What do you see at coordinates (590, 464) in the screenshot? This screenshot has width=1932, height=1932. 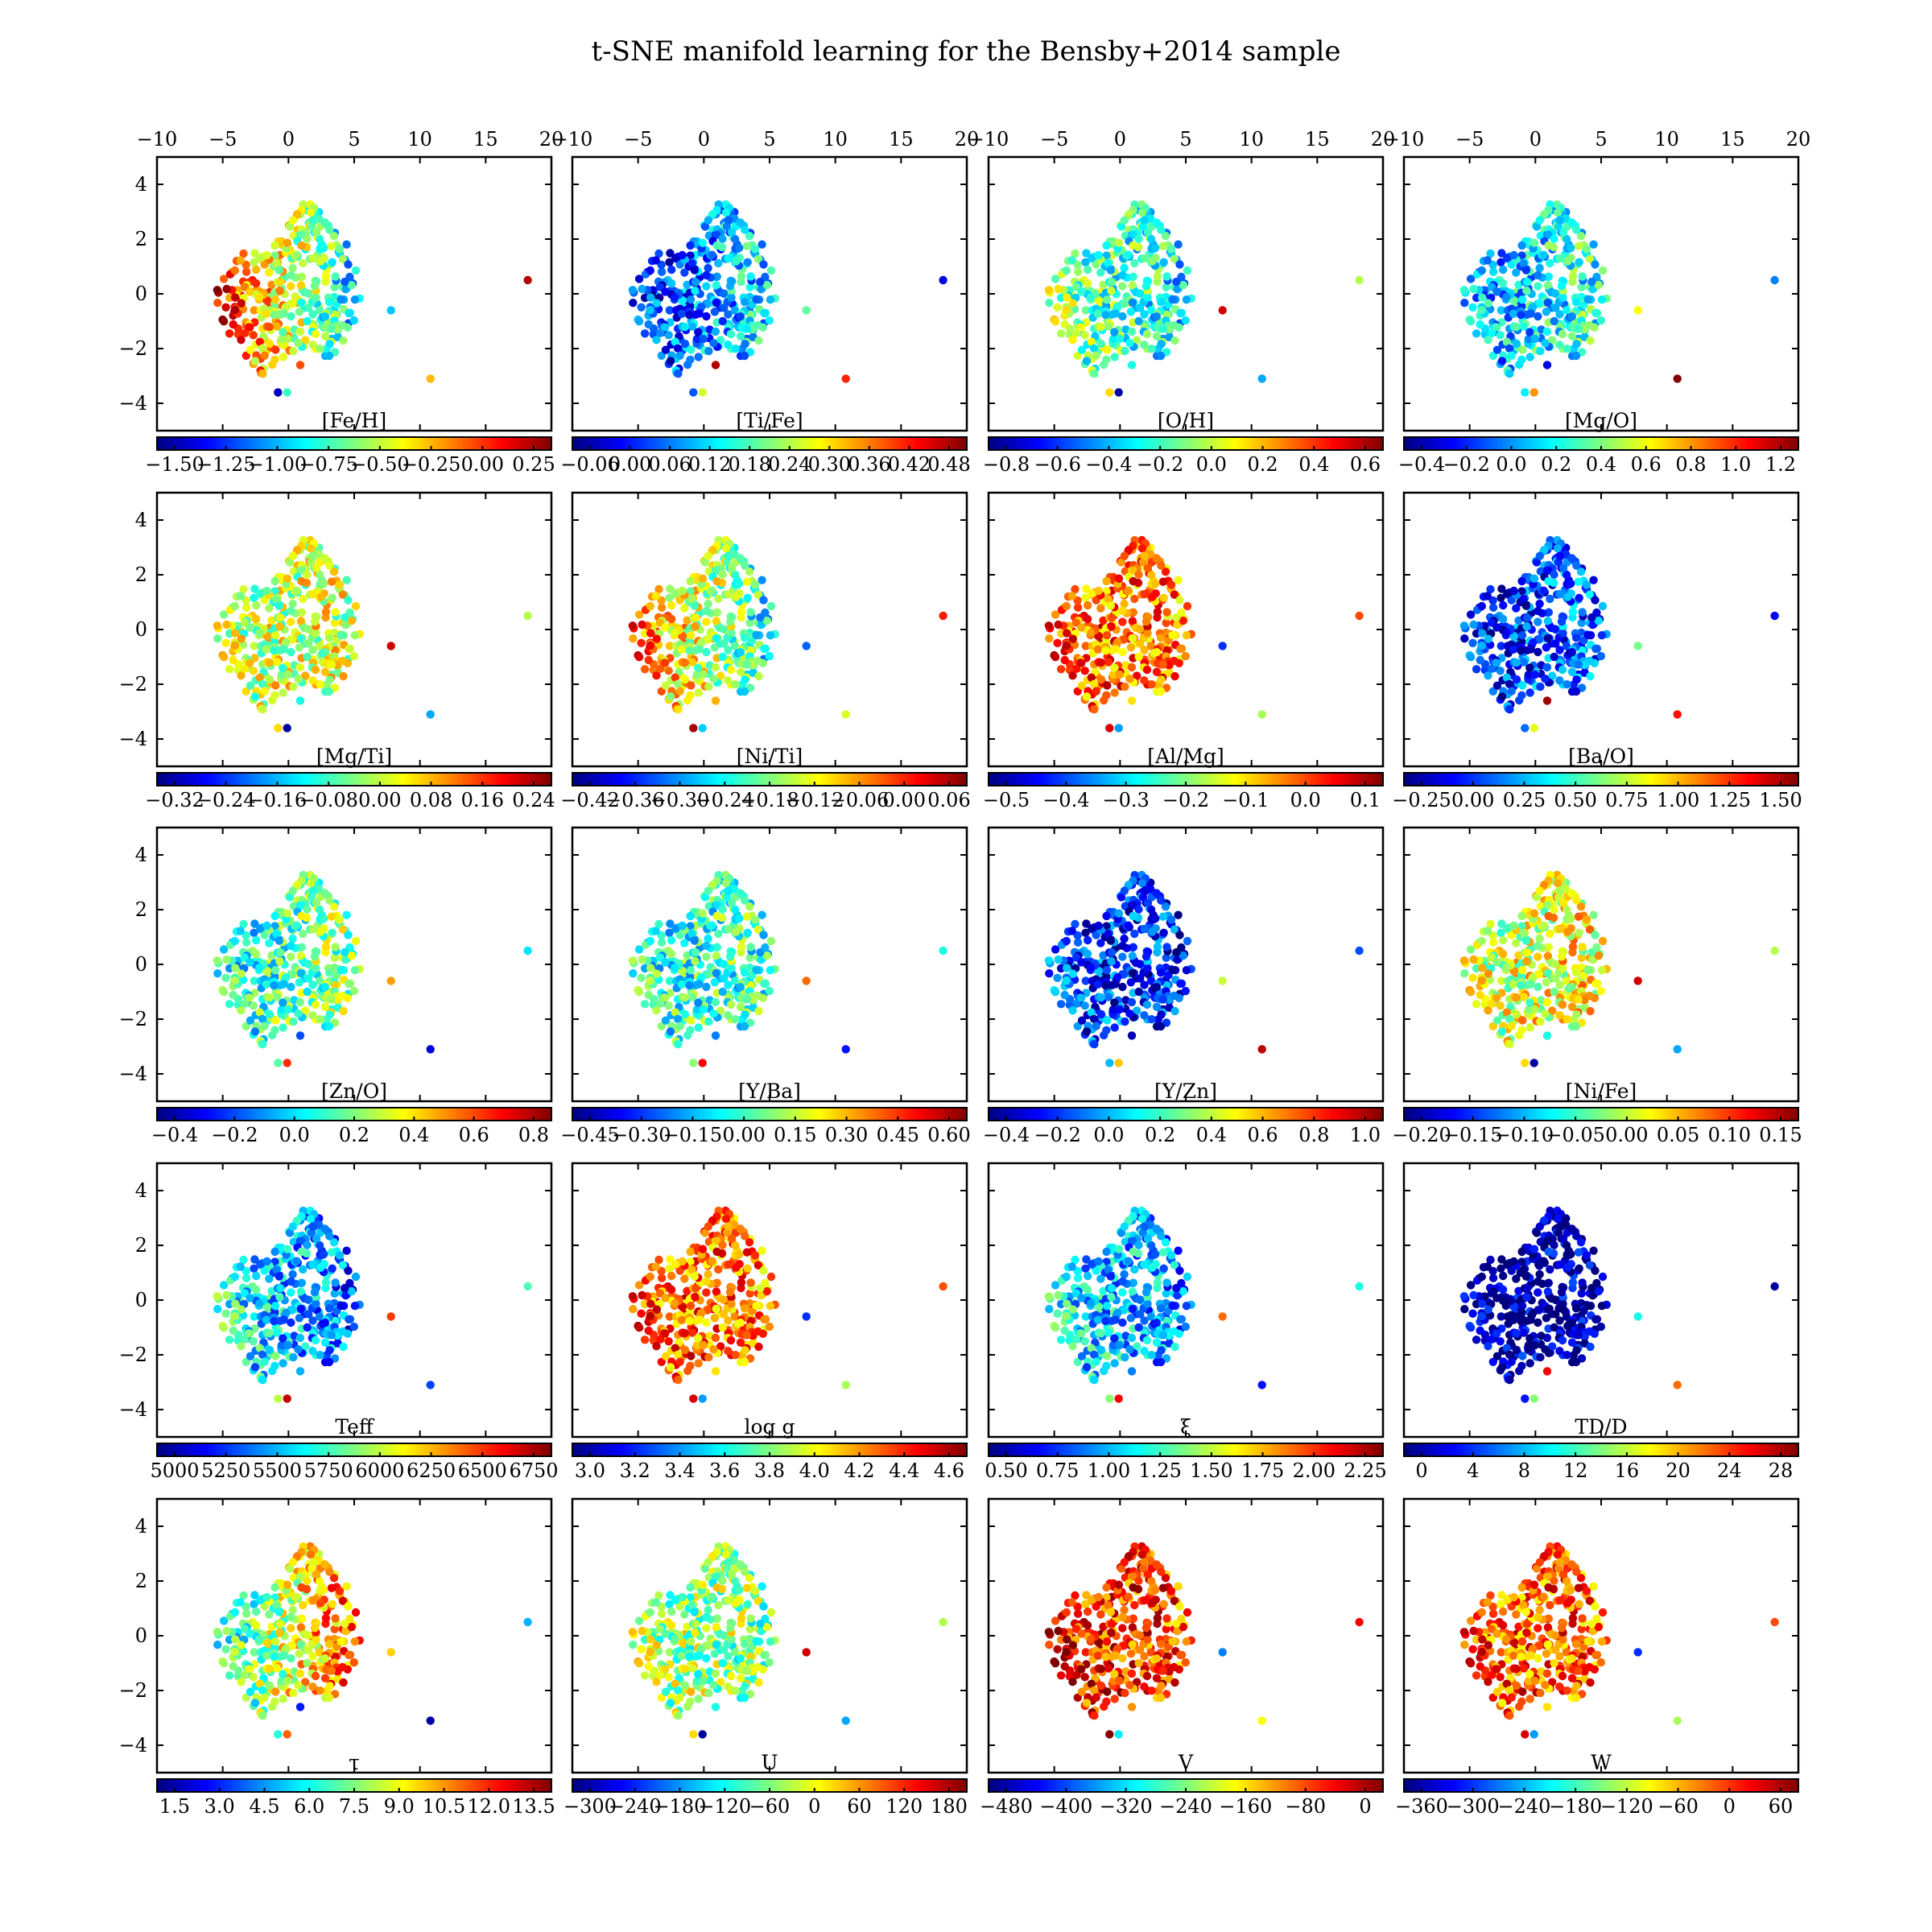 I see `colorbar-tick-label: −0.06` at bounding box center [590, 464].